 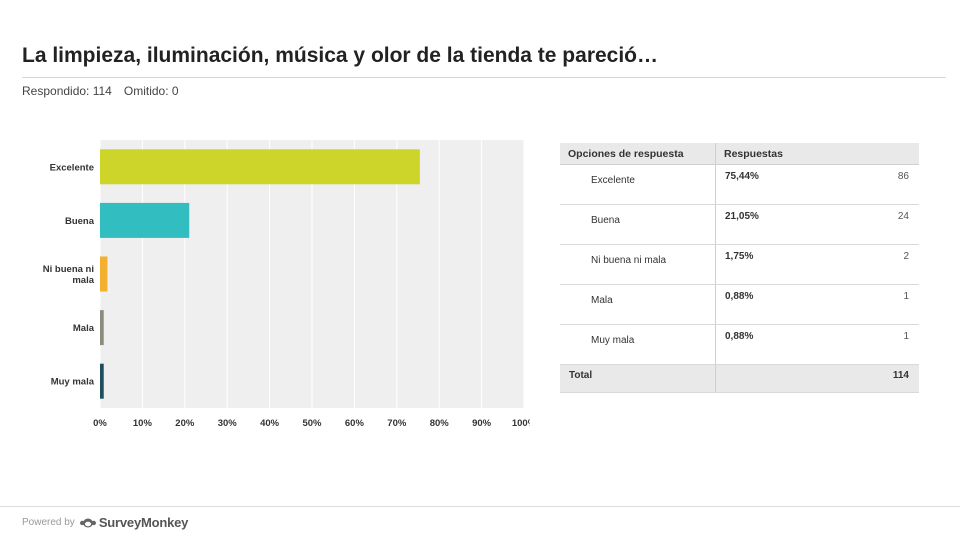 What do you see at coordinates (440, 423) in the screenshot?
I see `x-tick-label: 80%` at bounding box center [440, 423].